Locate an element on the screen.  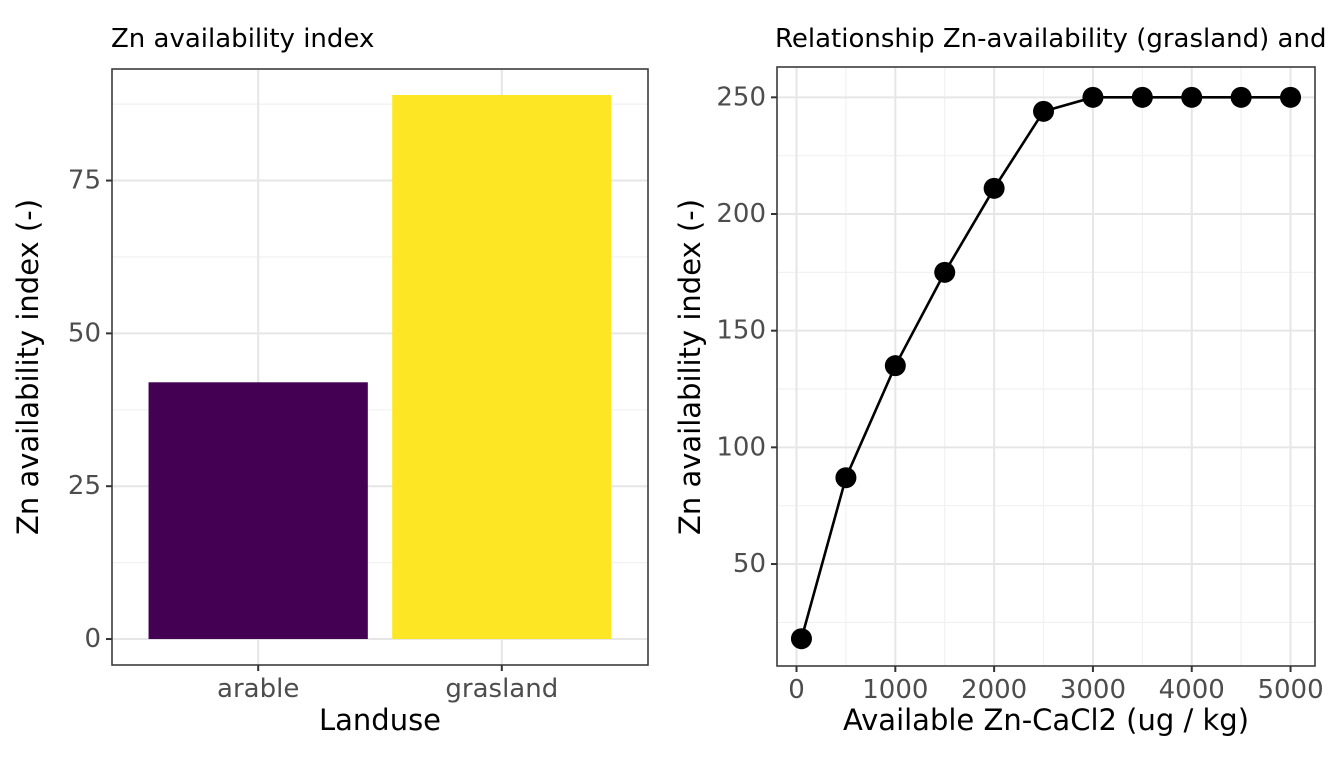
right-x-axis-title: Available Zn-CaCl2 (ug / kg) is located at coordinates (1046, 720).